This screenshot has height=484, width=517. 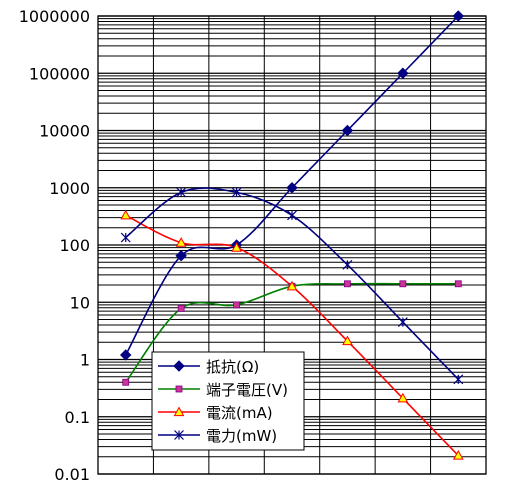 What do you see at coordinates (232, 367) in the screenshot?
I see `legend-label: 抵抗(Ω)` at bounding box center [232, 367].